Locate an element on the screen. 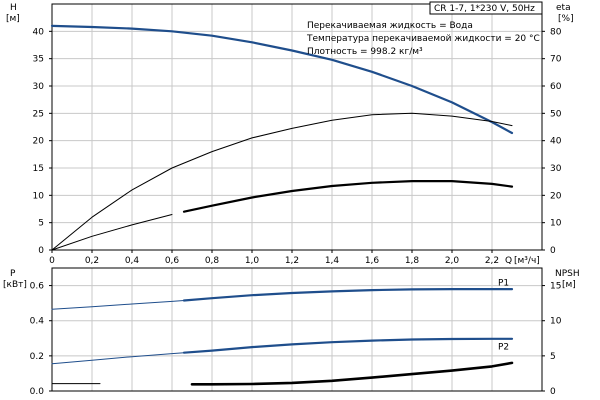  x-tick-label: 2,2 is located at coordinates (492, 261).